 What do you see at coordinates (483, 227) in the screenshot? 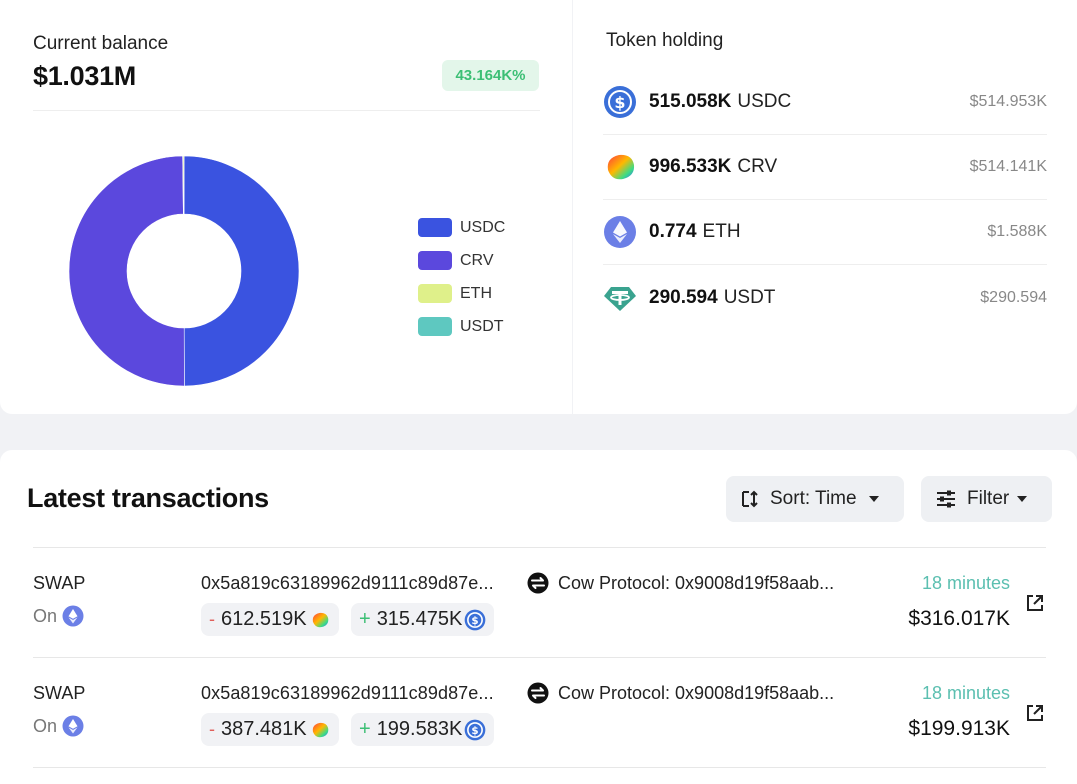
I see `legend-label: USDC` at bounding box center [483, 227].